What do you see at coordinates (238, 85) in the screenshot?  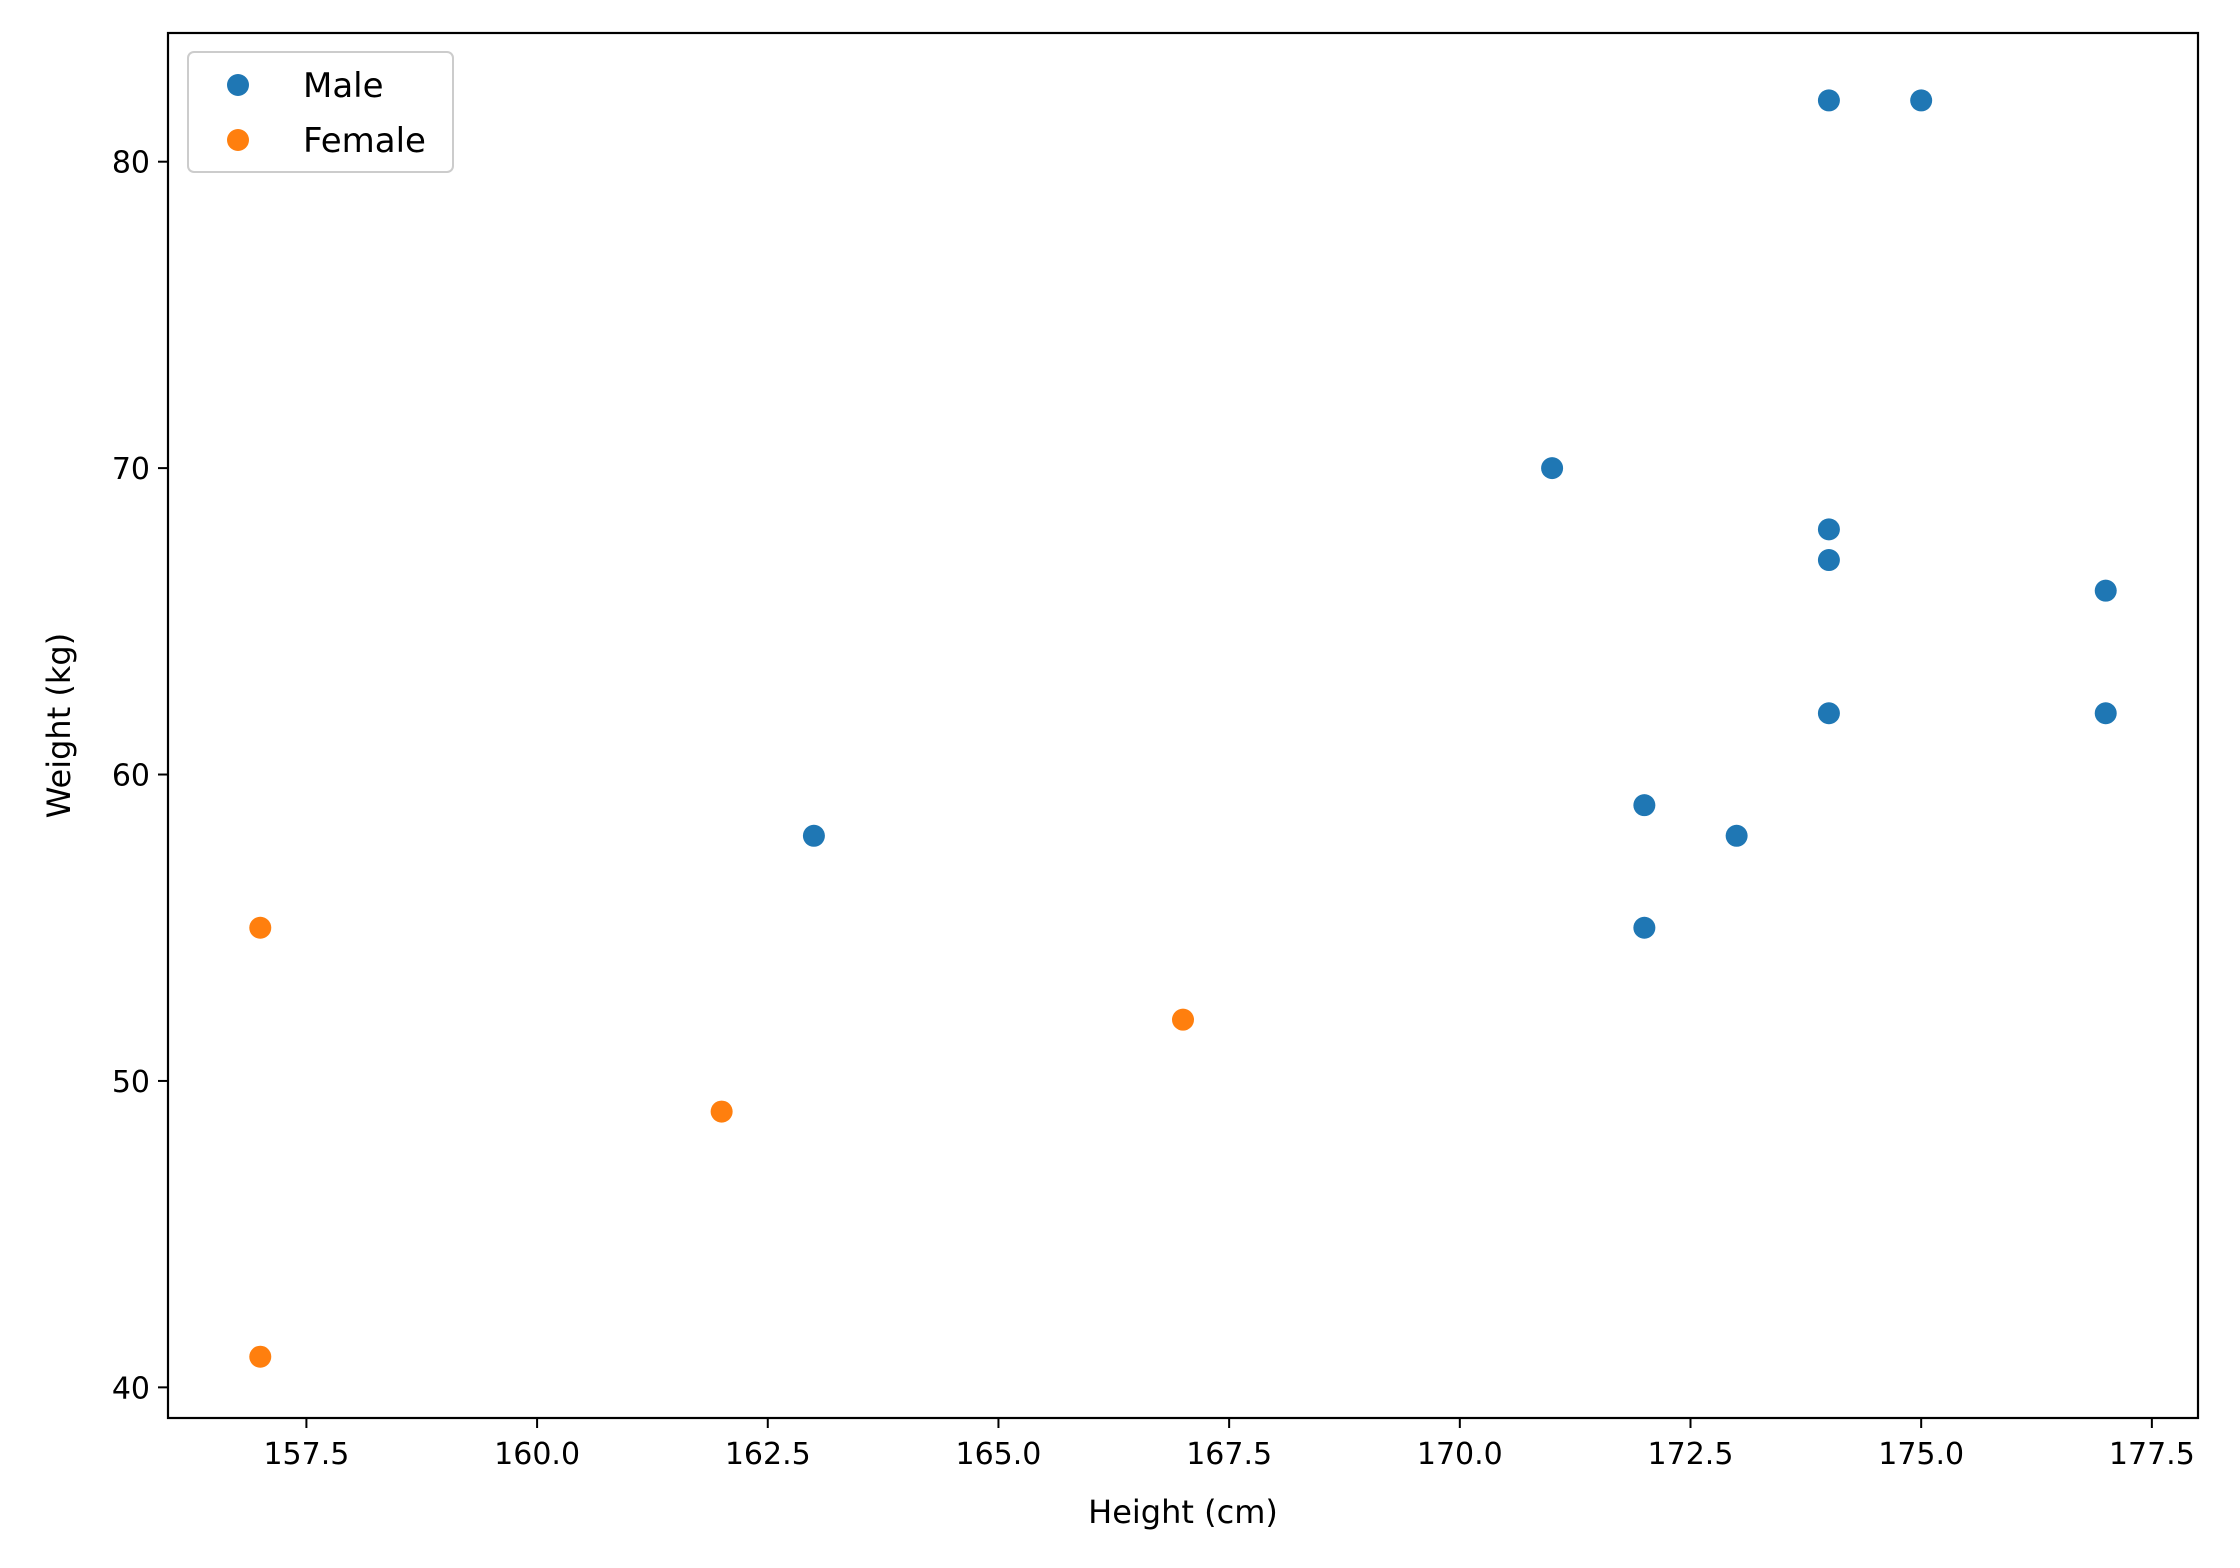 I see `legend-marker-male` at bounding box center [238, 85].